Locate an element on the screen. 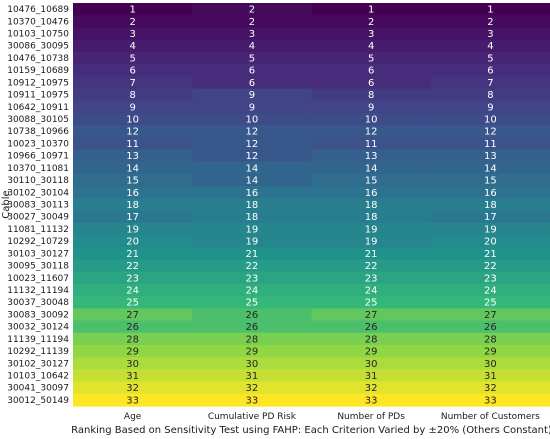 This screenshot has width=550, height=439. row-tick-label: 10103_10750 is located at coordinates (38, 35).